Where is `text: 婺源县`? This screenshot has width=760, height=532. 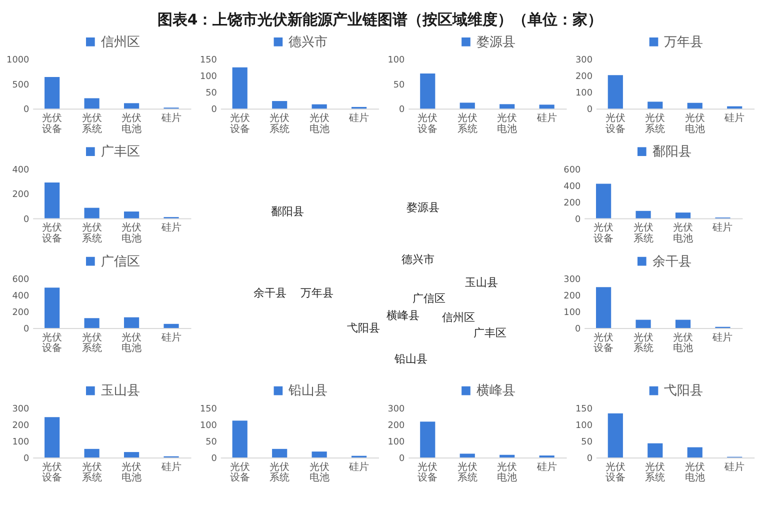 text: 婺源县 is located at coordinates (423, 207).